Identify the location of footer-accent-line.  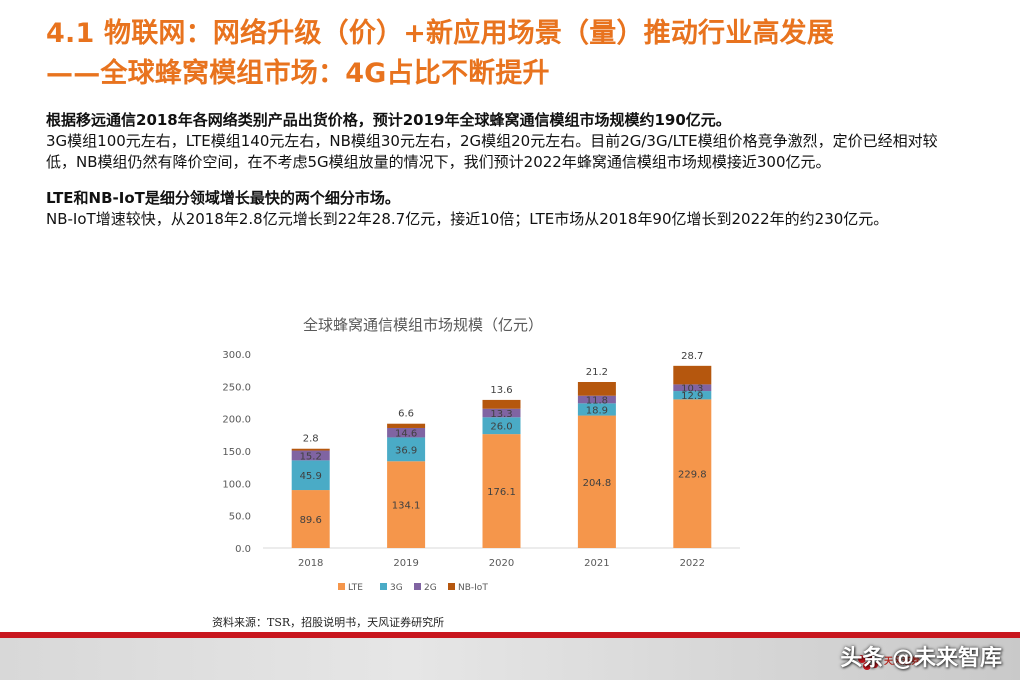
(510, 635).